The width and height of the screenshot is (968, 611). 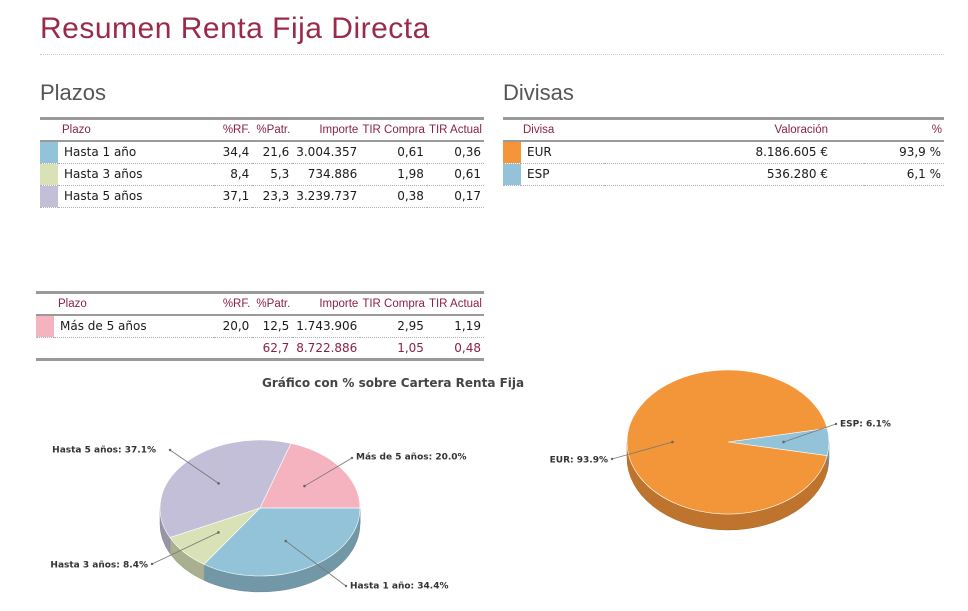 I want to click on pie-label: Hasta 5 años: 37.1%, so click(x=104, y=451).